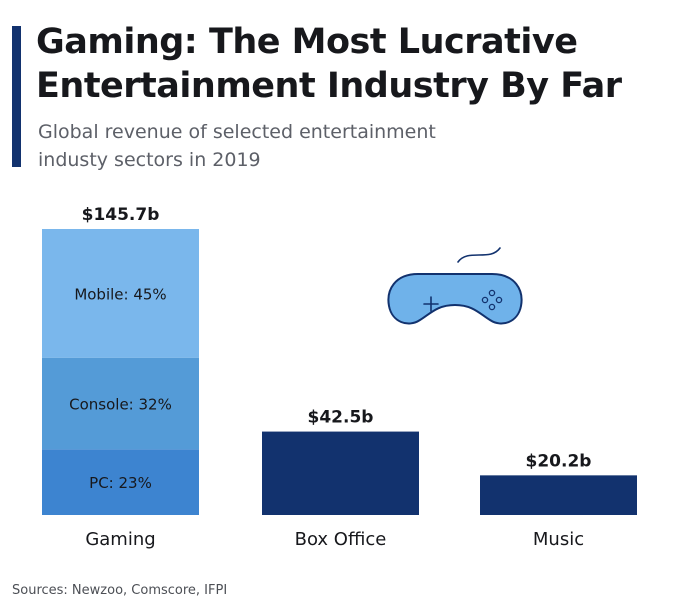  Describe the element at coordinates (329, 86) in the screenshot. I see `title-line-2: Entertainment Industry By Far` at that location.